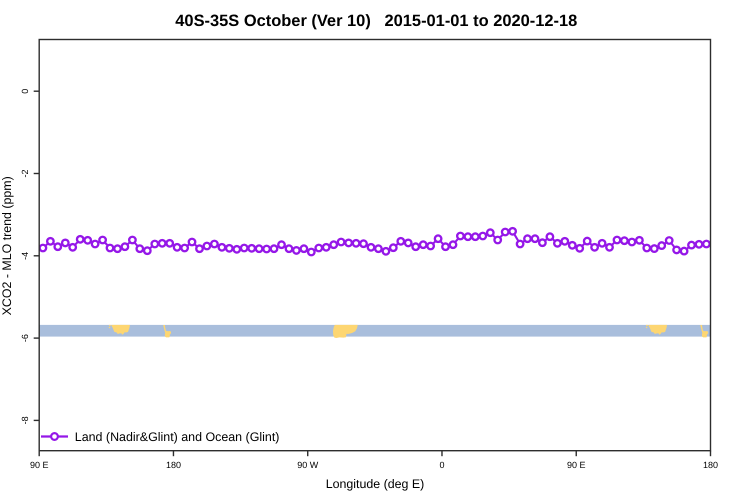  What do you see at coordinates (25, 420) in the screenshot?
I see `svg-text: -8` at bounding box center [25, 420].